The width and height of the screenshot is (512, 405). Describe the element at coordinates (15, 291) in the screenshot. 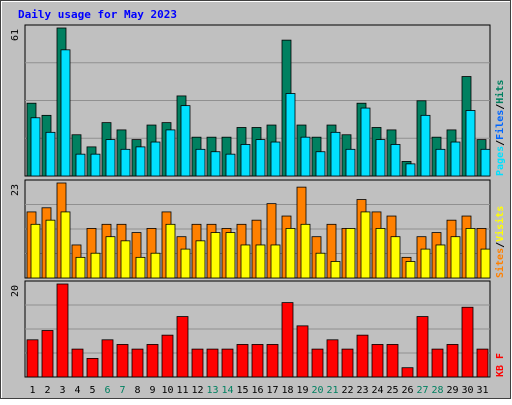

I see `y-max-label-kbf: 20` at that location.